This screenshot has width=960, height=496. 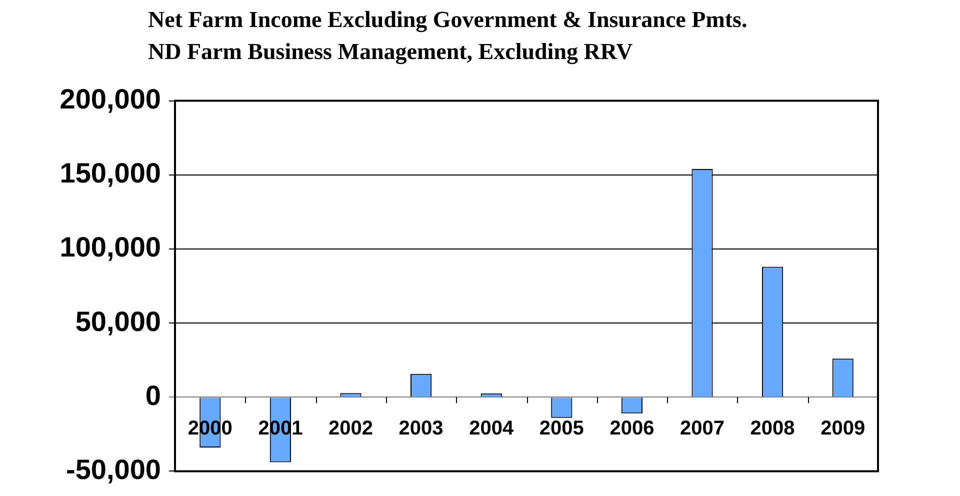 I want to click on y-tick-label: 200,000, so click(x=110, y=99).